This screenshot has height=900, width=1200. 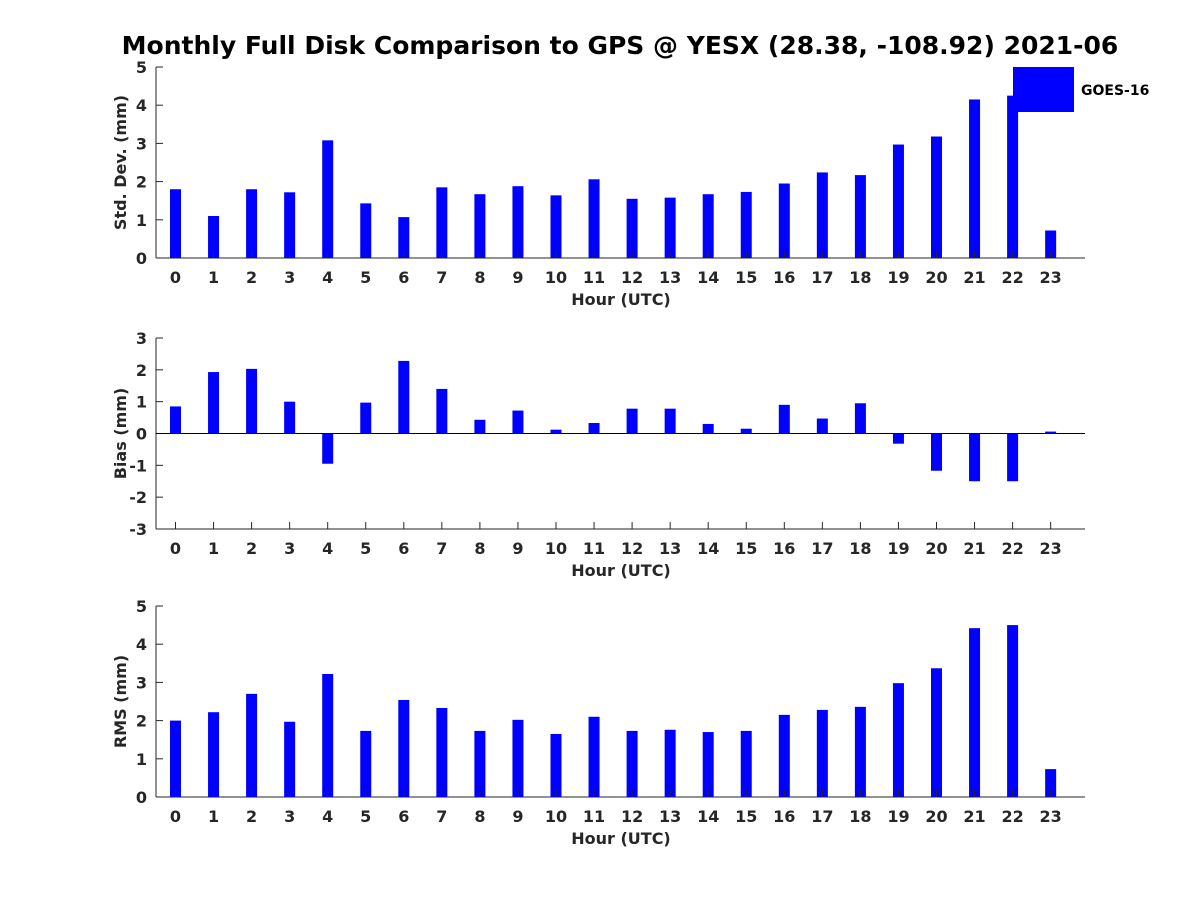 I want to click on panel-1-xtick-label: 15, so click(x=746, y=277).